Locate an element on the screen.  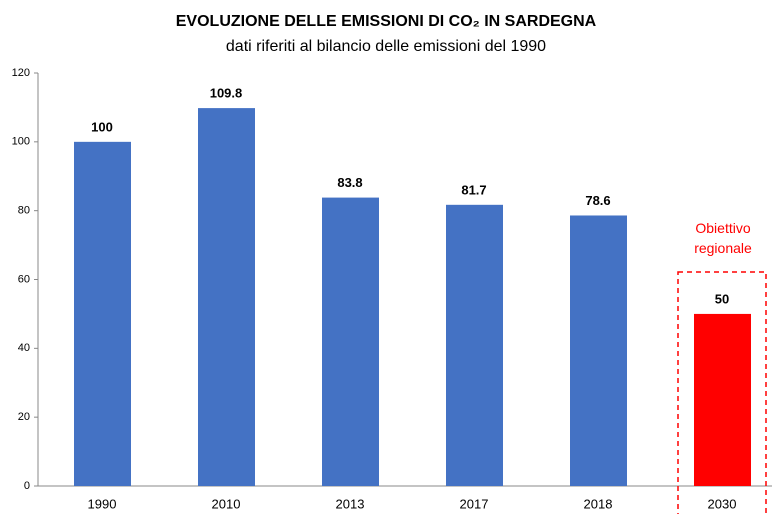
x-tick-label: 2013 is located at coordinates (350, 503).